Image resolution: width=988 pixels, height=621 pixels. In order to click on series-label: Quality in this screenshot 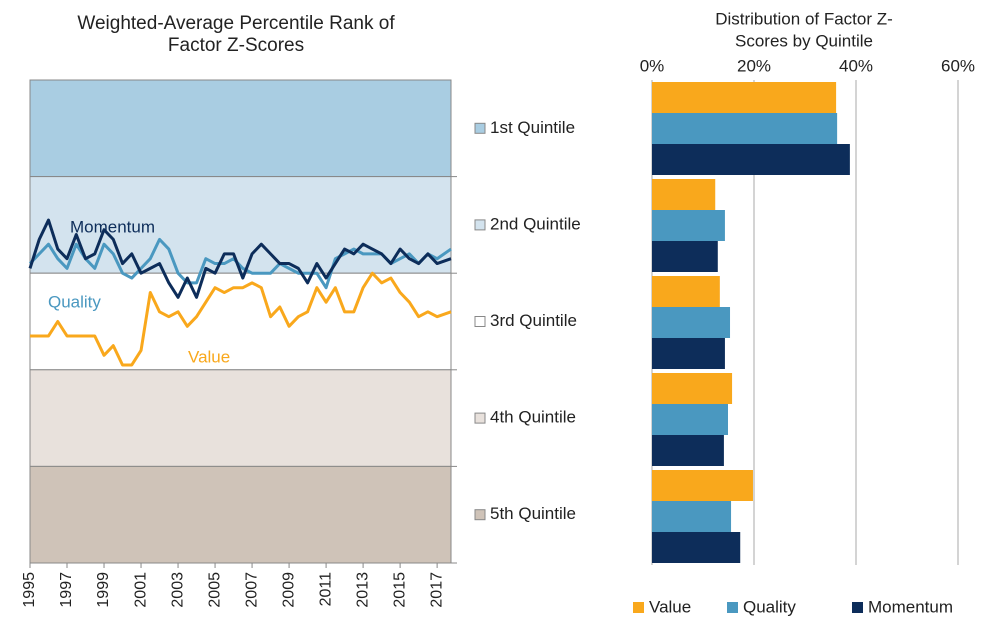, I will do `click(74, 301)`.